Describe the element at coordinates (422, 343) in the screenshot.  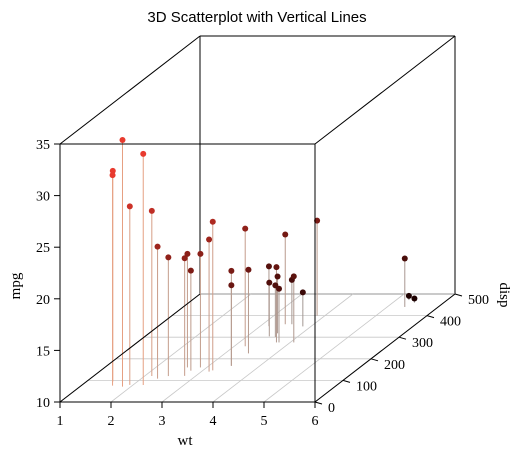
I see `y-tick-label: 300` at that location.